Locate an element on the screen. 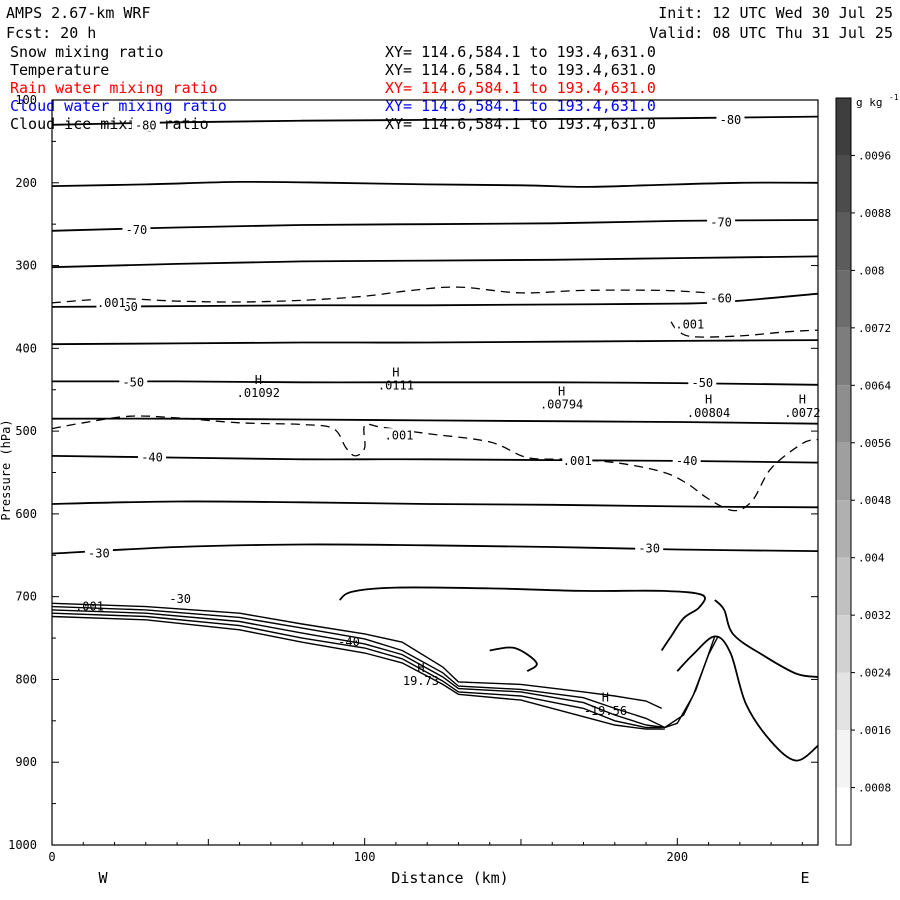  y-tick-label: 300 is located at coordinates (26, 266).